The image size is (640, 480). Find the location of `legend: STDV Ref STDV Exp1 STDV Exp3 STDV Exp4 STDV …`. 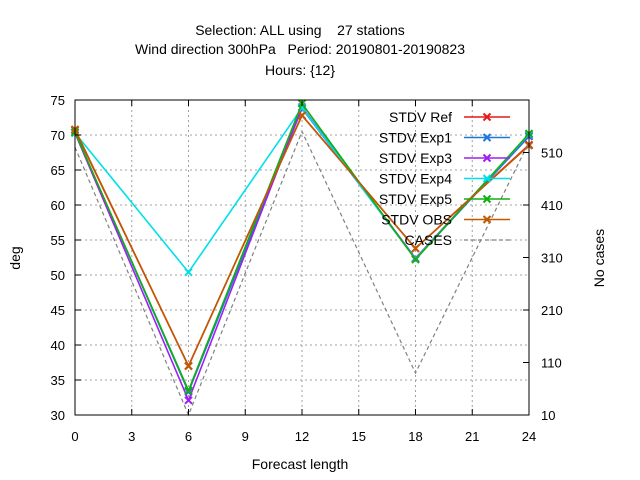

legend: STDV Ref STDV Exp1 STDV Exp3 STDV Exp4 STDV … is located at coordinates (444, 178).